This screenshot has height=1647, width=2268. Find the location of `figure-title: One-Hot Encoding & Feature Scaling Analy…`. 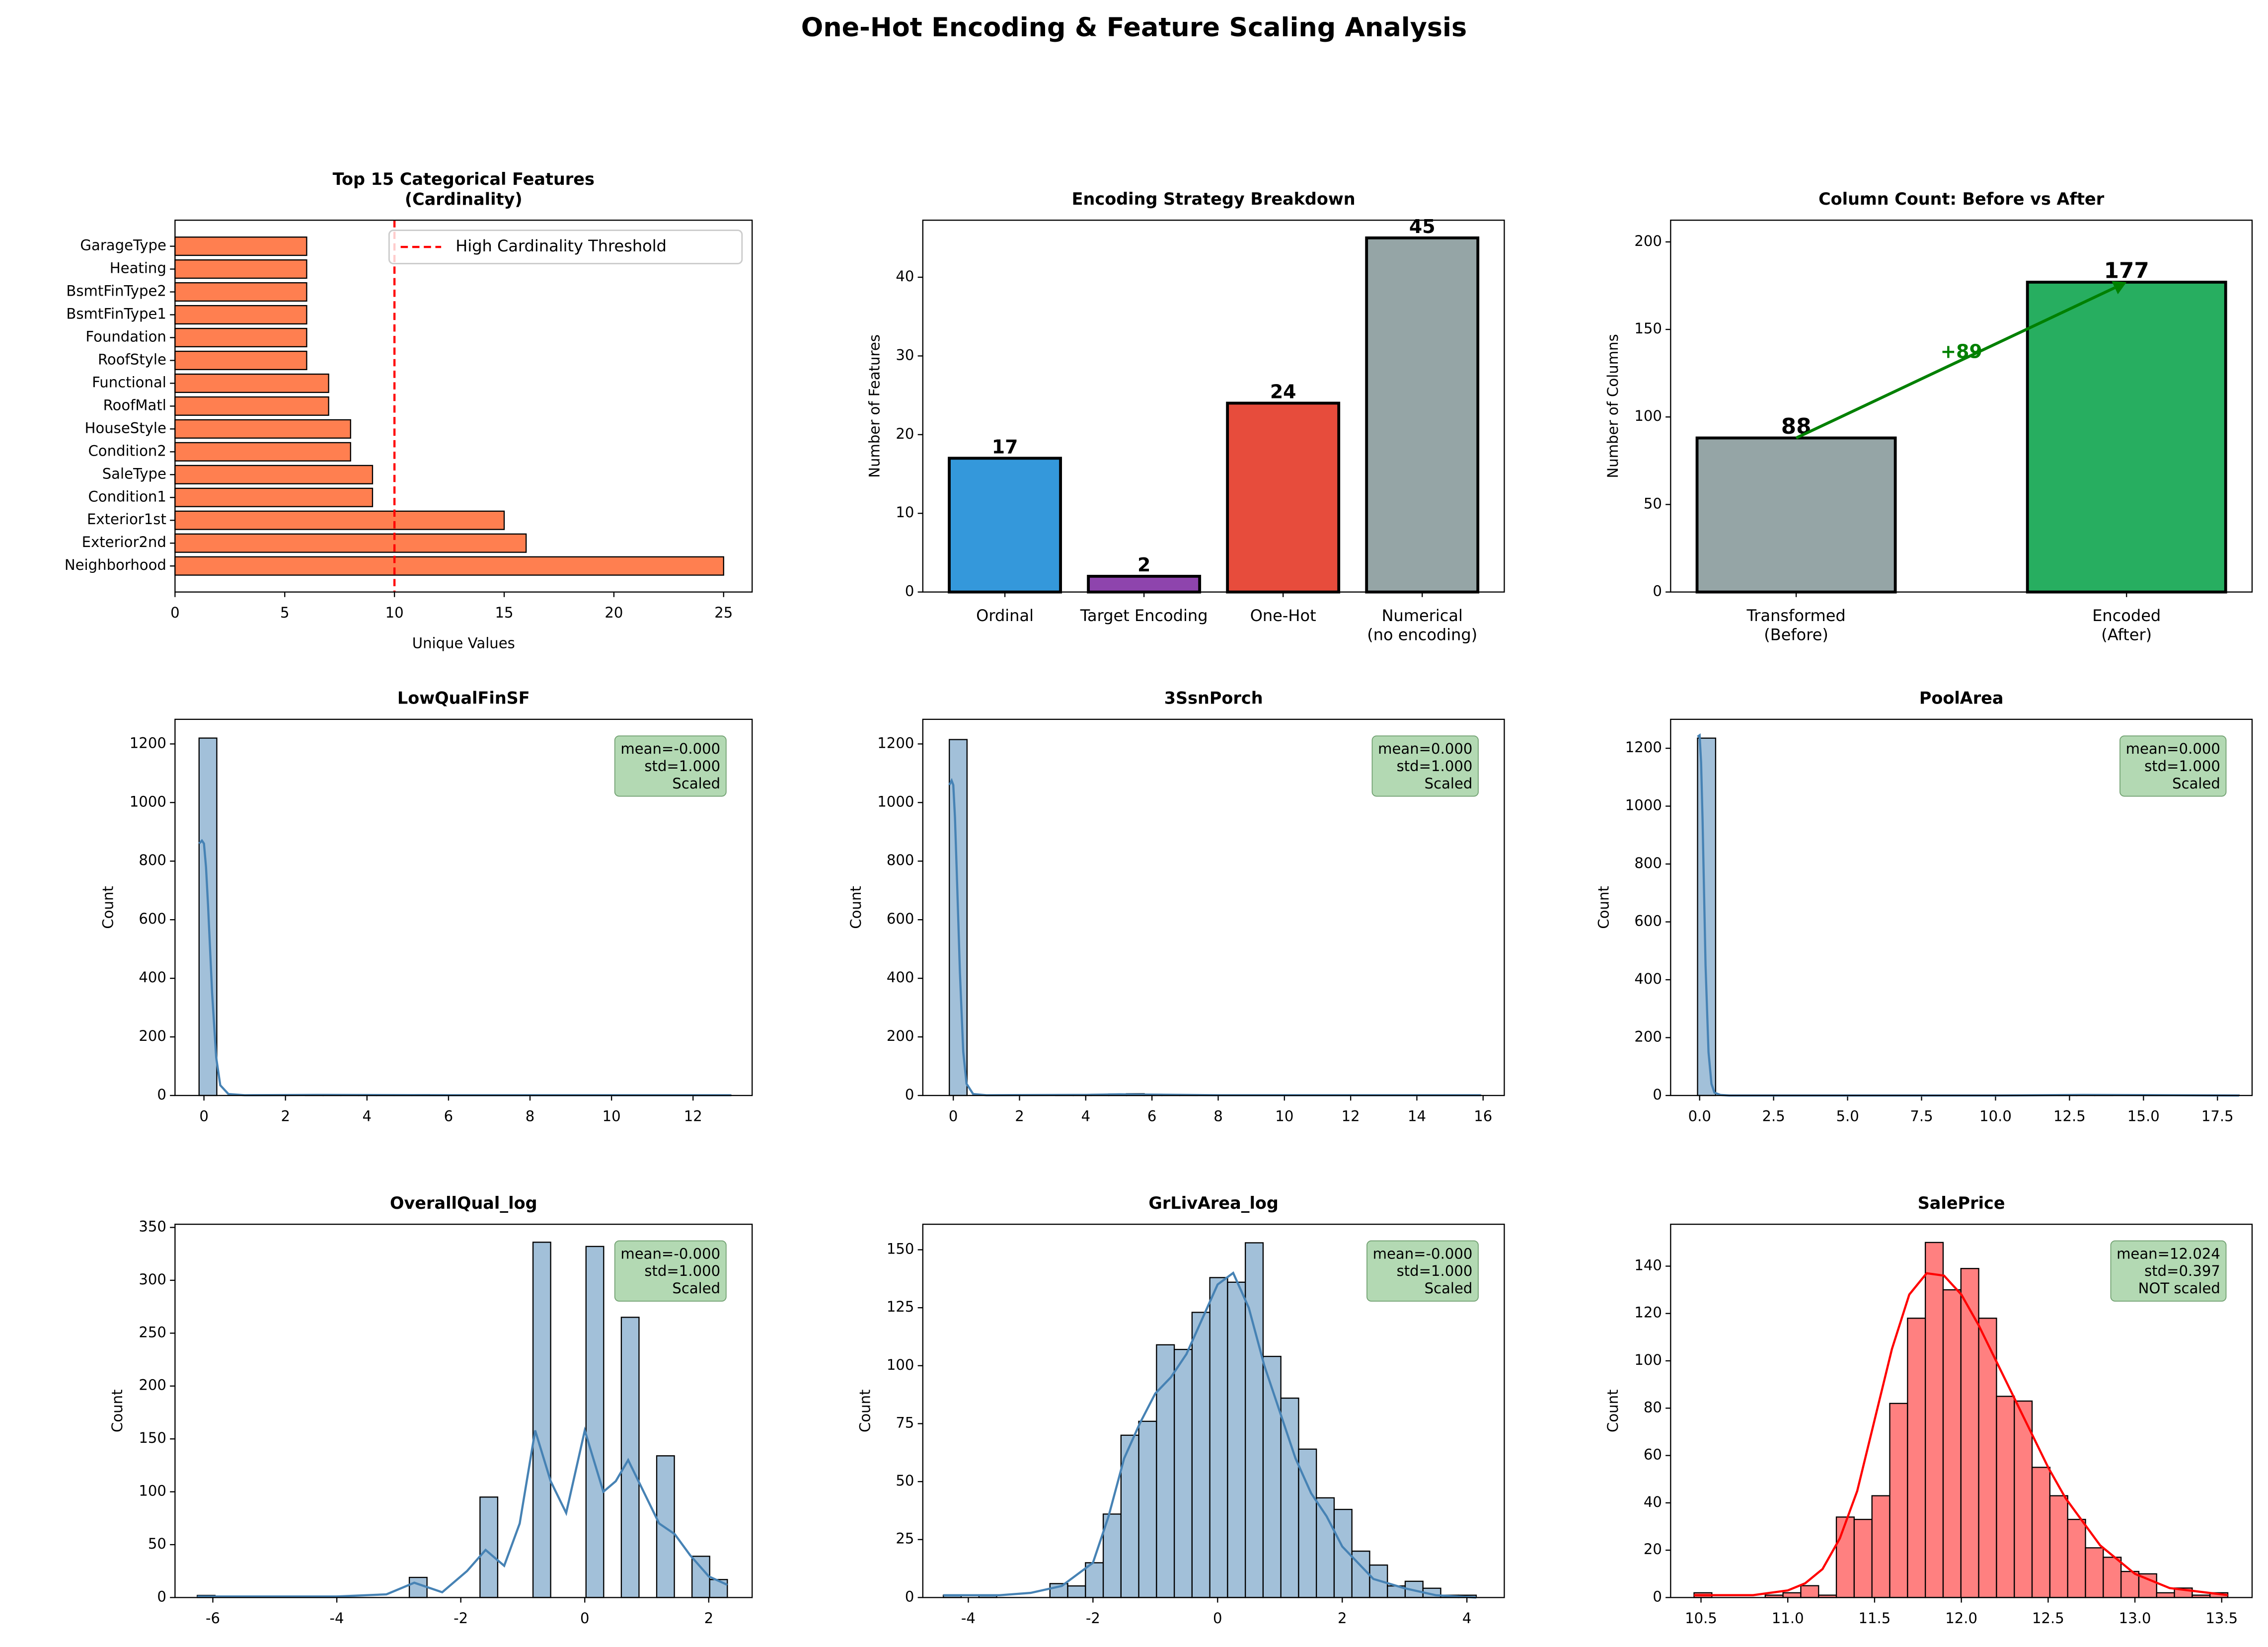

figure-title: One-Hot Encoding & Feature Scaling Analy… is located at coordinates (1134, 27).